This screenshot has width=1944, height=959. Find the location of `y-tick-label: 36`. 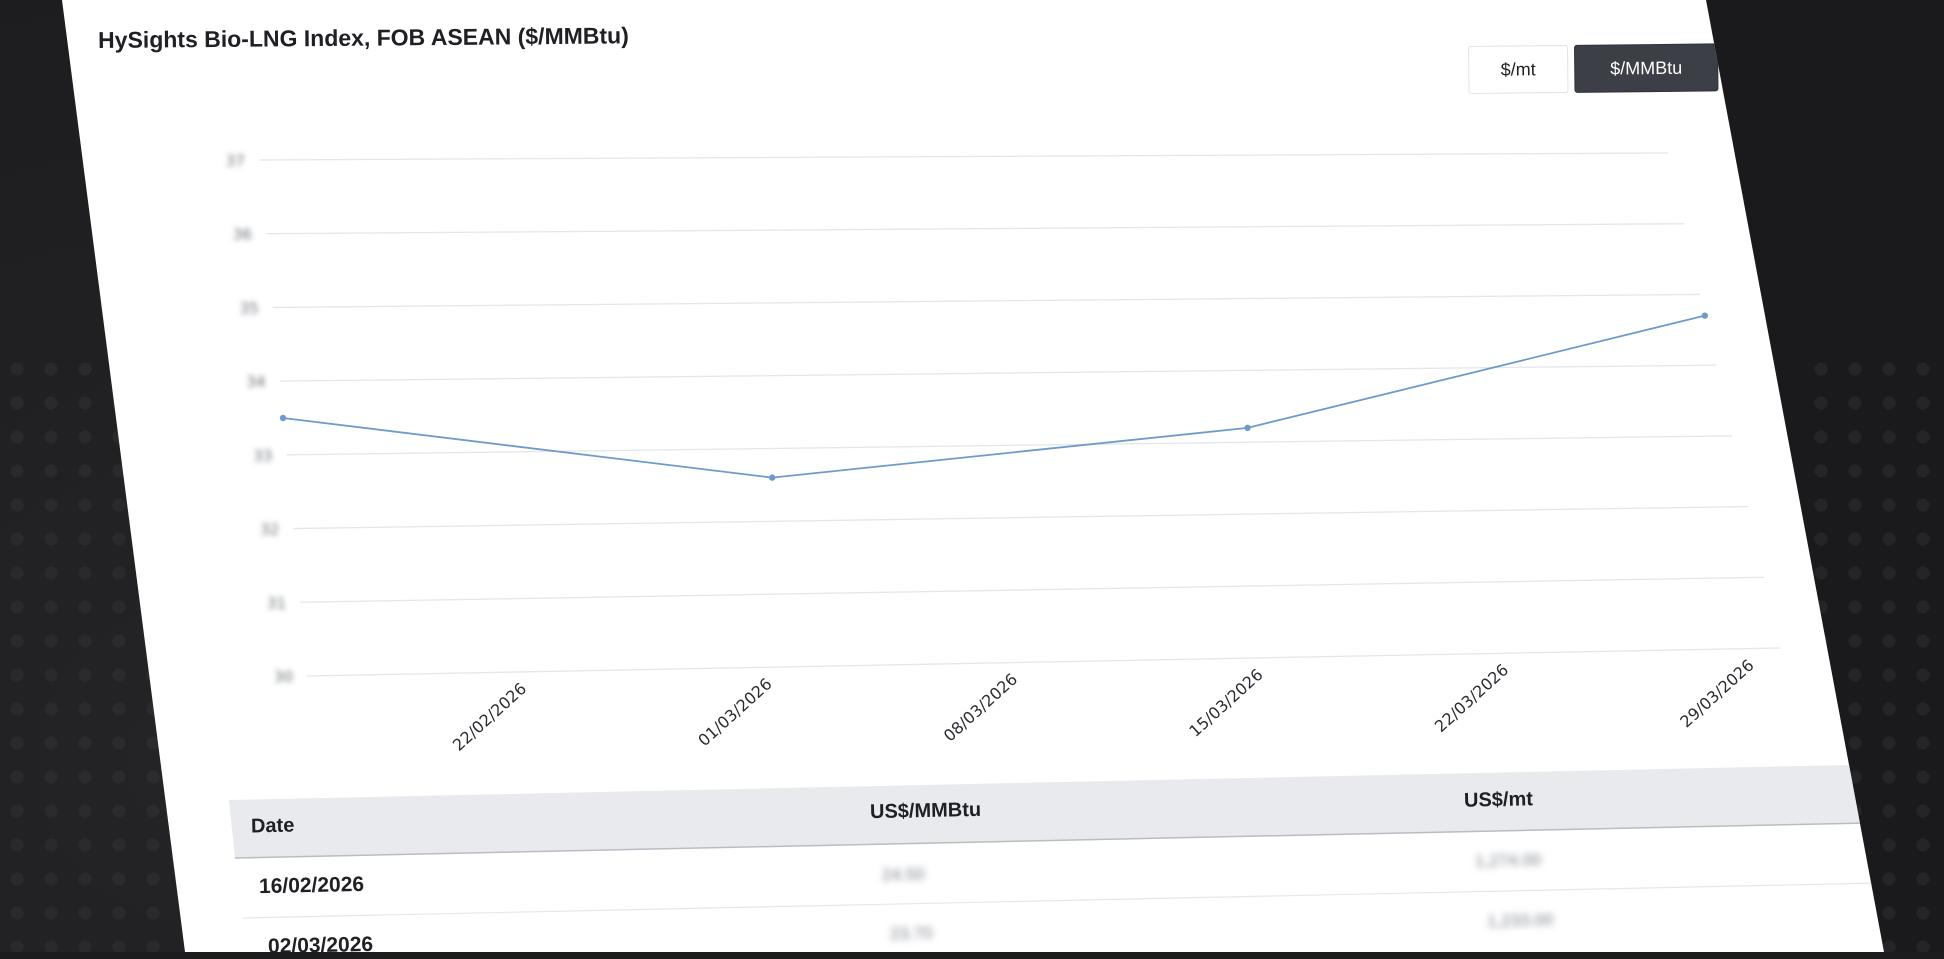

y-tick-label: 36 is located at coordinates (242, 235).